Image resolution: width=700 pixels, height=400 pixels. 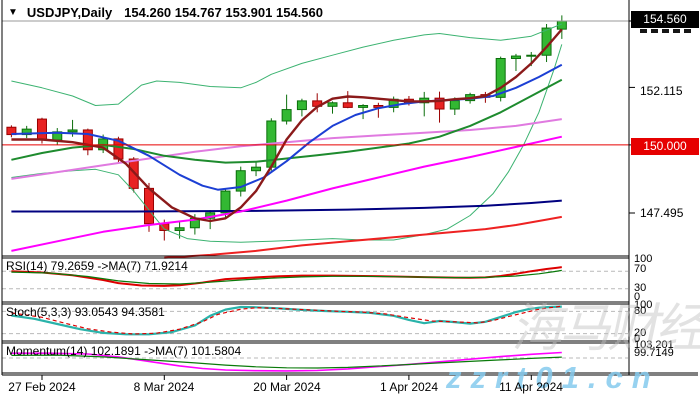 I want to click on momentum-scale-min: 99.7149, so click(x=654, y=353).